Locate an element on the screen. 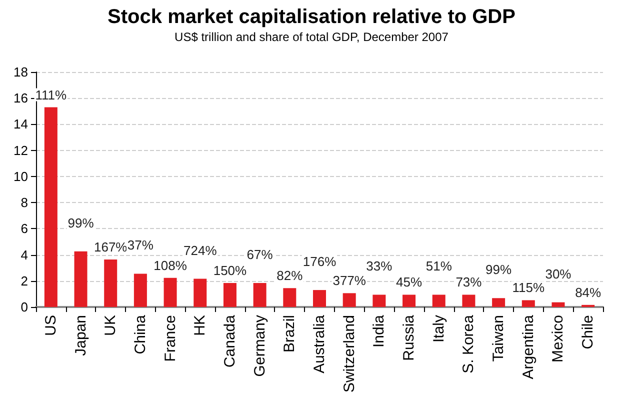  y-tick-label: 16 is located at coordinates (21, 98).